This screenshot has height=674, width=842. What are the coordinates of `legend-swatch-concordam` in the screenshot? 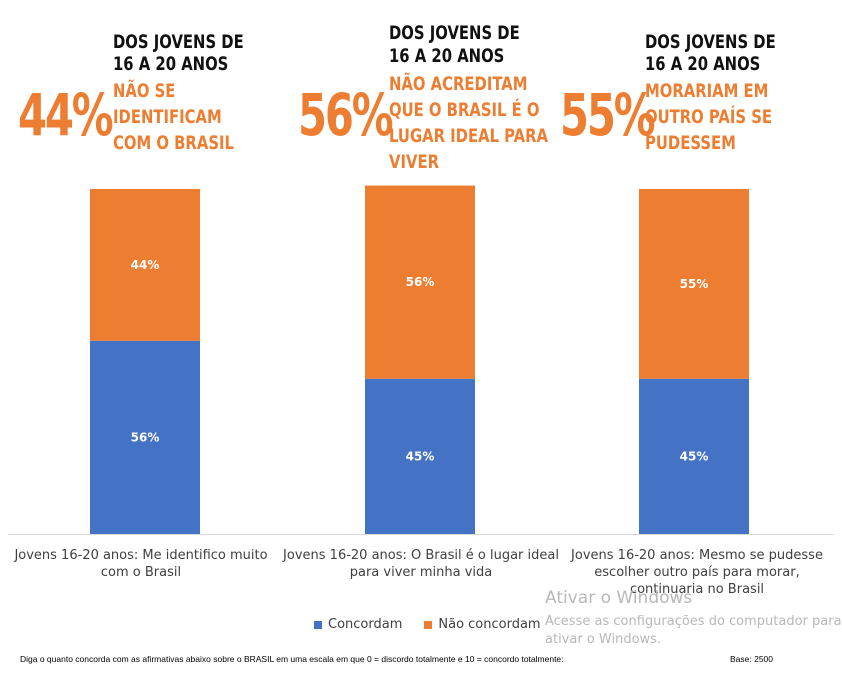 It's located at (318, 624).